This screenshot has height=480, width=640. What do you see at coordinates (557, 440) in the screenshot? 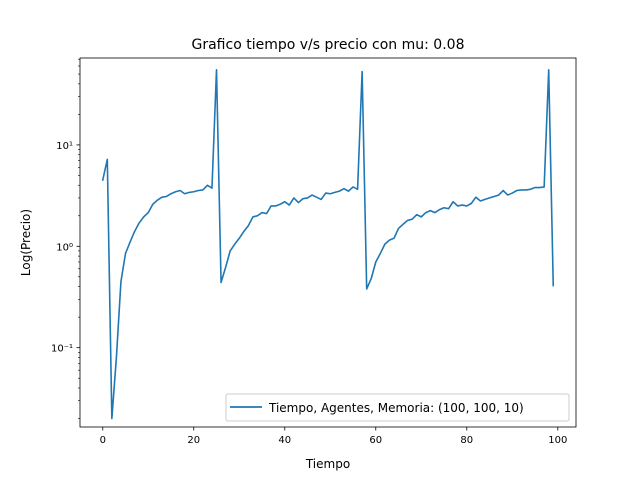
I see `x-tick-label: 100` at bounding box center [557, 440].